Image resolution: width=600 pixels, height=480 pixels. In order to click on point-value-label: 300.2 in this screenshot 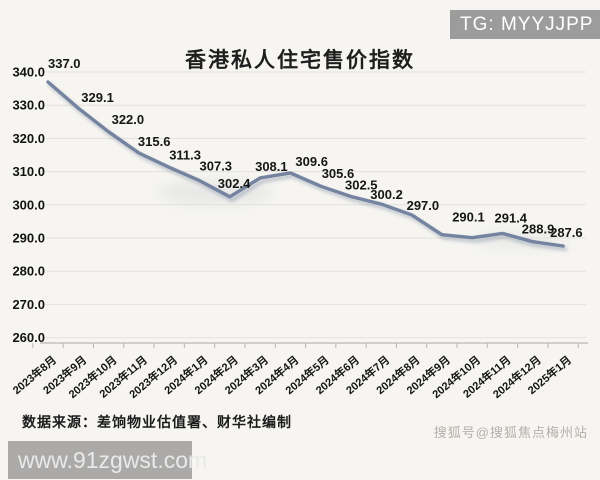, I will do `click(386, 194)`.